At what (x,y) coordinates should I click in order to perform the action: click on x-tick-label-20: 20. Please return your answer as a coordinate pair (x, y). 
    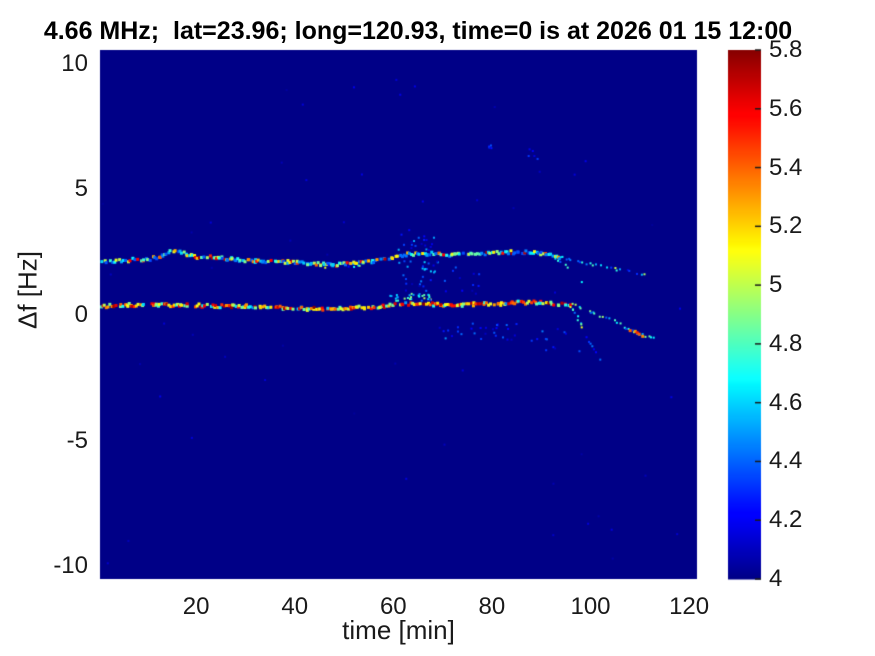
    Looking at the image, I should click on (196, 606).